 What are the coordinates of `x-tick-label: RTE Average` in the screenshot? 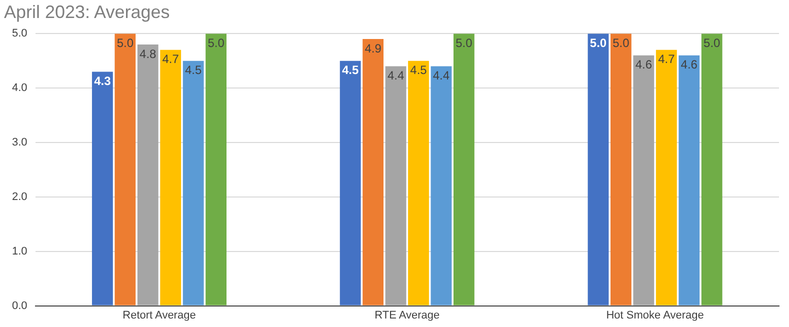 It's located at (407, 315).